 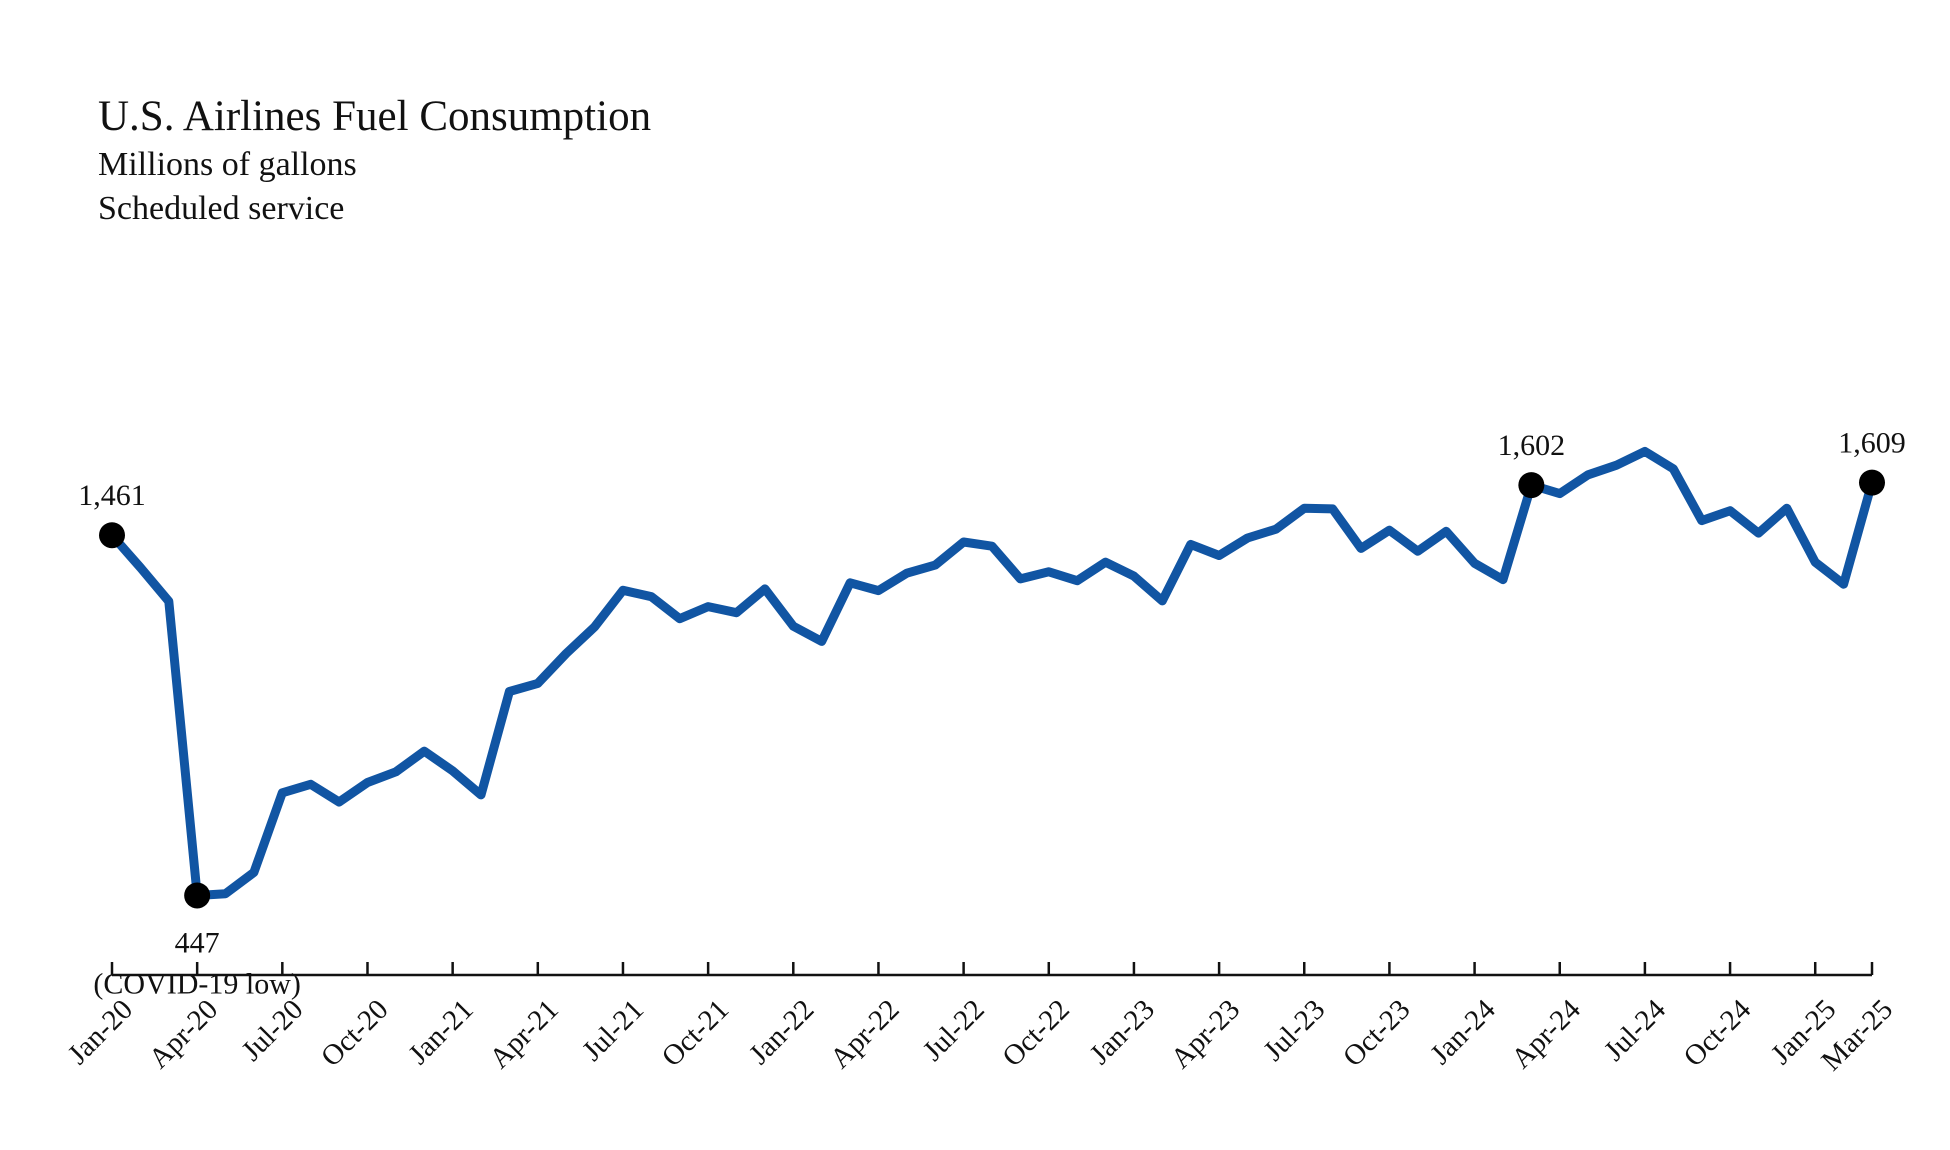 What do you see at coordinates (375, 116) in the screenshot?
I see `chart-title: U.S. Airlines Fuel Consumption` at bounding box center [375, 116].